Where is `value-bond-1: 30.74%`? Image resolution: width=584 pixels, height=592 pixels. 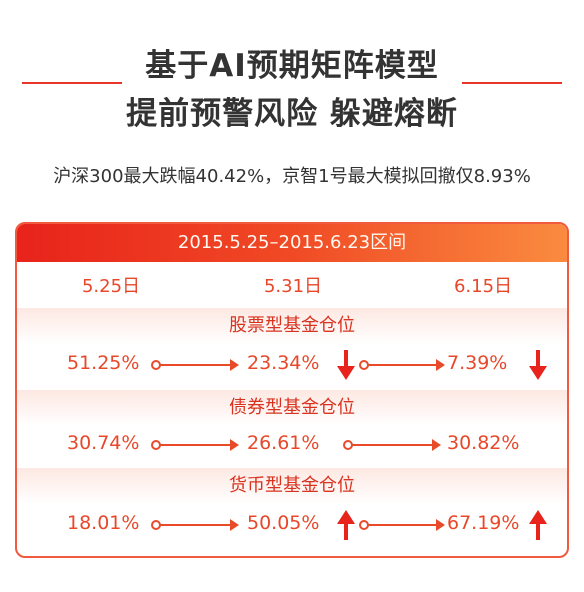
value-bond-1: 30.74% is located at coordinates (103, 443).